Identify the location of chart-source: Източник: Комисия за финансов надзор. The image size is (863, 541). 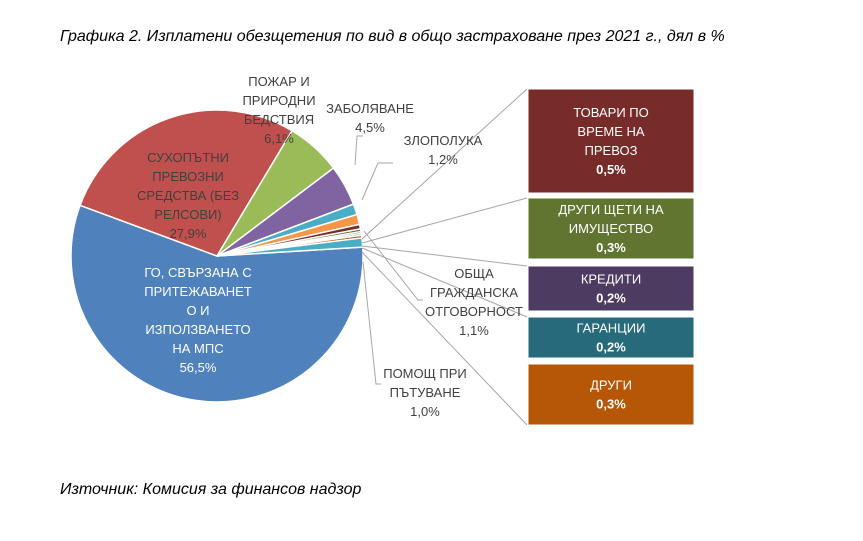
(211, 489).